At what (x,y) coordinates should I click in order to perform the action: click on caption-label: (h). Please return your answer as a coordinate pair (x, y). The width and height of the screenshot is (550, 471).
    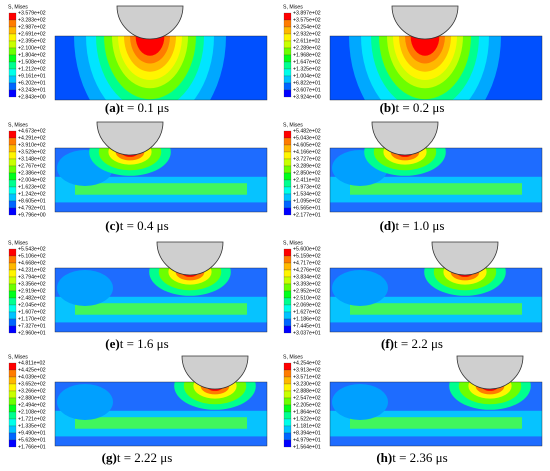
    Looking at the image, I should click on (384, 457).